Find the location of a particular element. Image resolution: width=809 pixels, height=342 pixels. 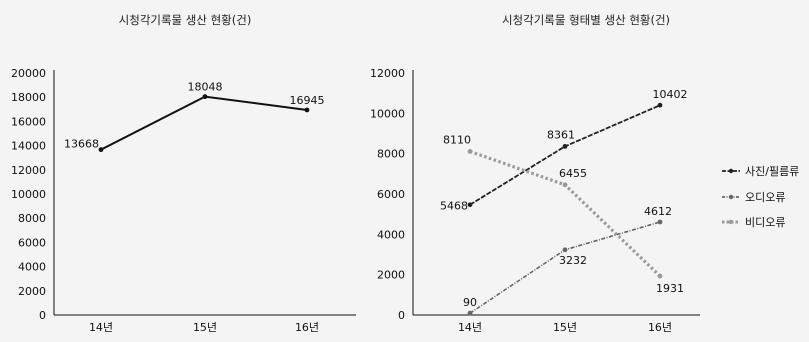

y-tick-label: 20000 is located at coordinates (28, 73).